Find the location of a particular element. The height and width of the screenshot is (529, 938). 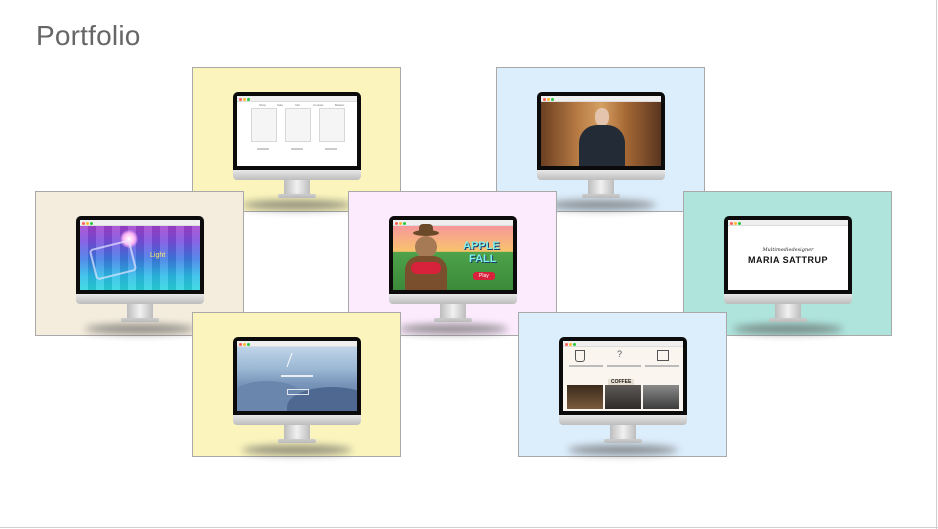

portfolio-tile-pixel-light: Light is located at coordinates (139, 263).